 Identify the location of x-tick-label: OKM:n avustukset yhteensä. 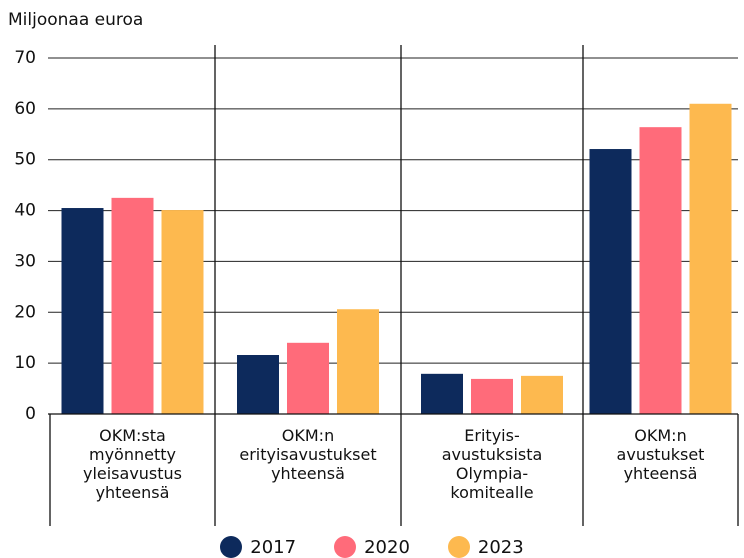
(660, 454).